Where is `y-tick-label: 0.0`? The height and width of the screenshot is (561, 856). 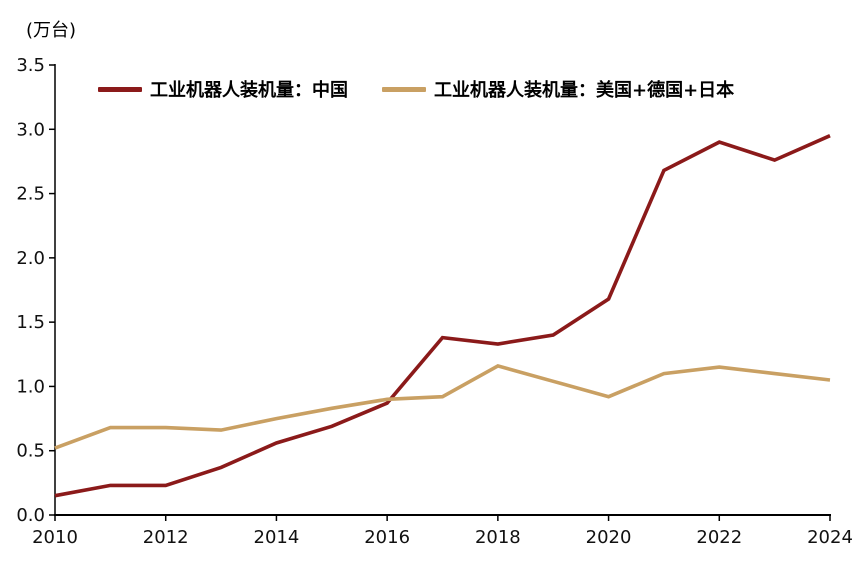 y-tick-label: 0.0 is located at coordinates (30, 515).